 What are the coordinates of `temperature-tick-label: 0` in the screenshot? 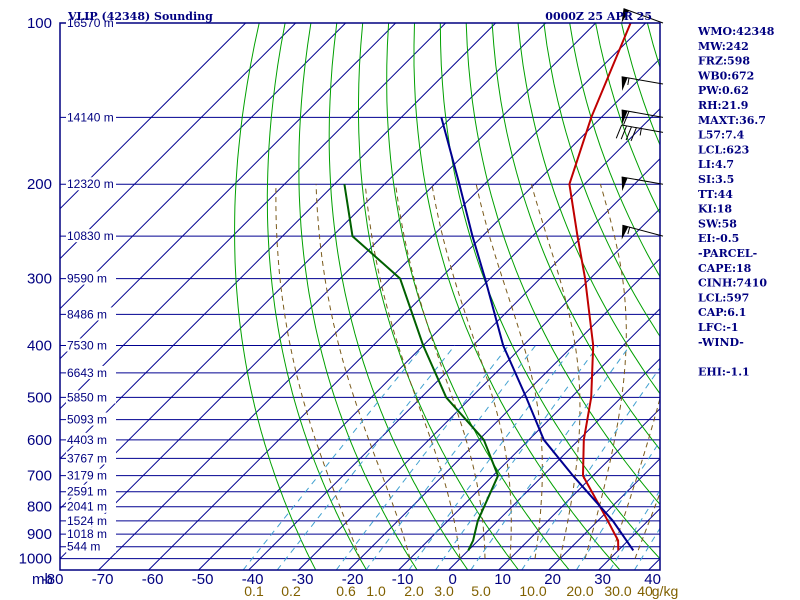 It's located at (452, 579).